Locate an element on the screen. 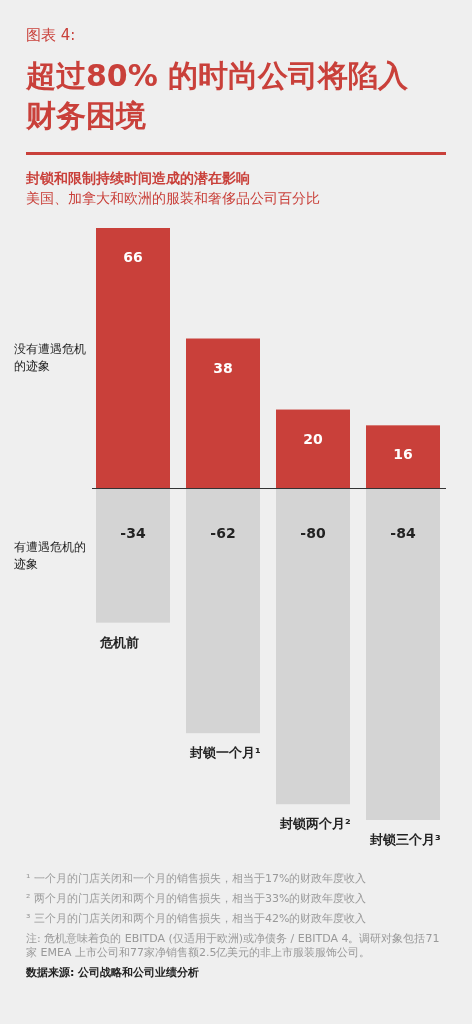 This screenshot has width=472, height=1024. data-label: 38 is located at coordinates (223, 367).